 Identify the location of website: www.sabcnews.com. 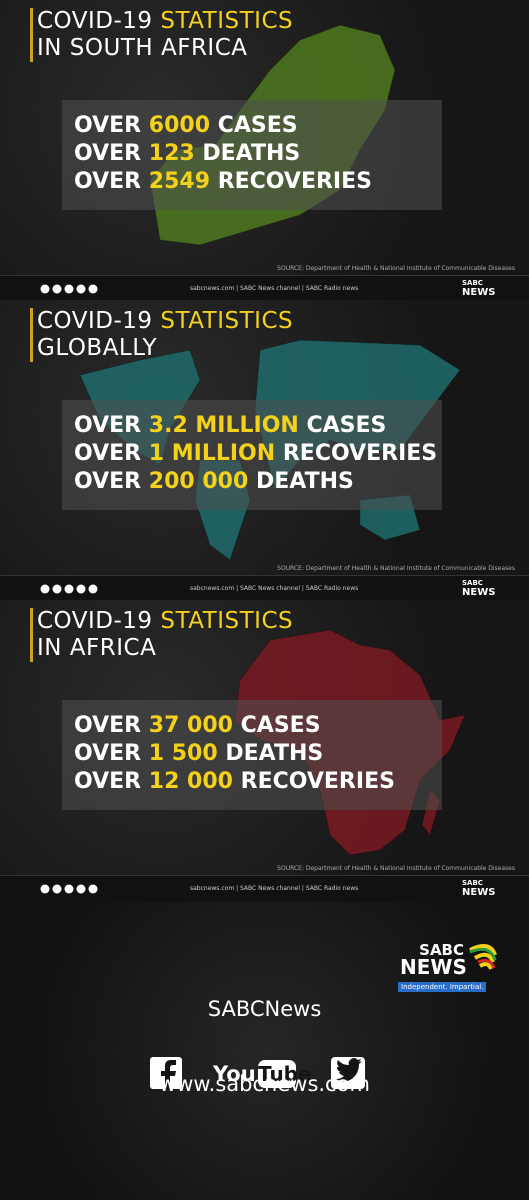
(264, 1084).